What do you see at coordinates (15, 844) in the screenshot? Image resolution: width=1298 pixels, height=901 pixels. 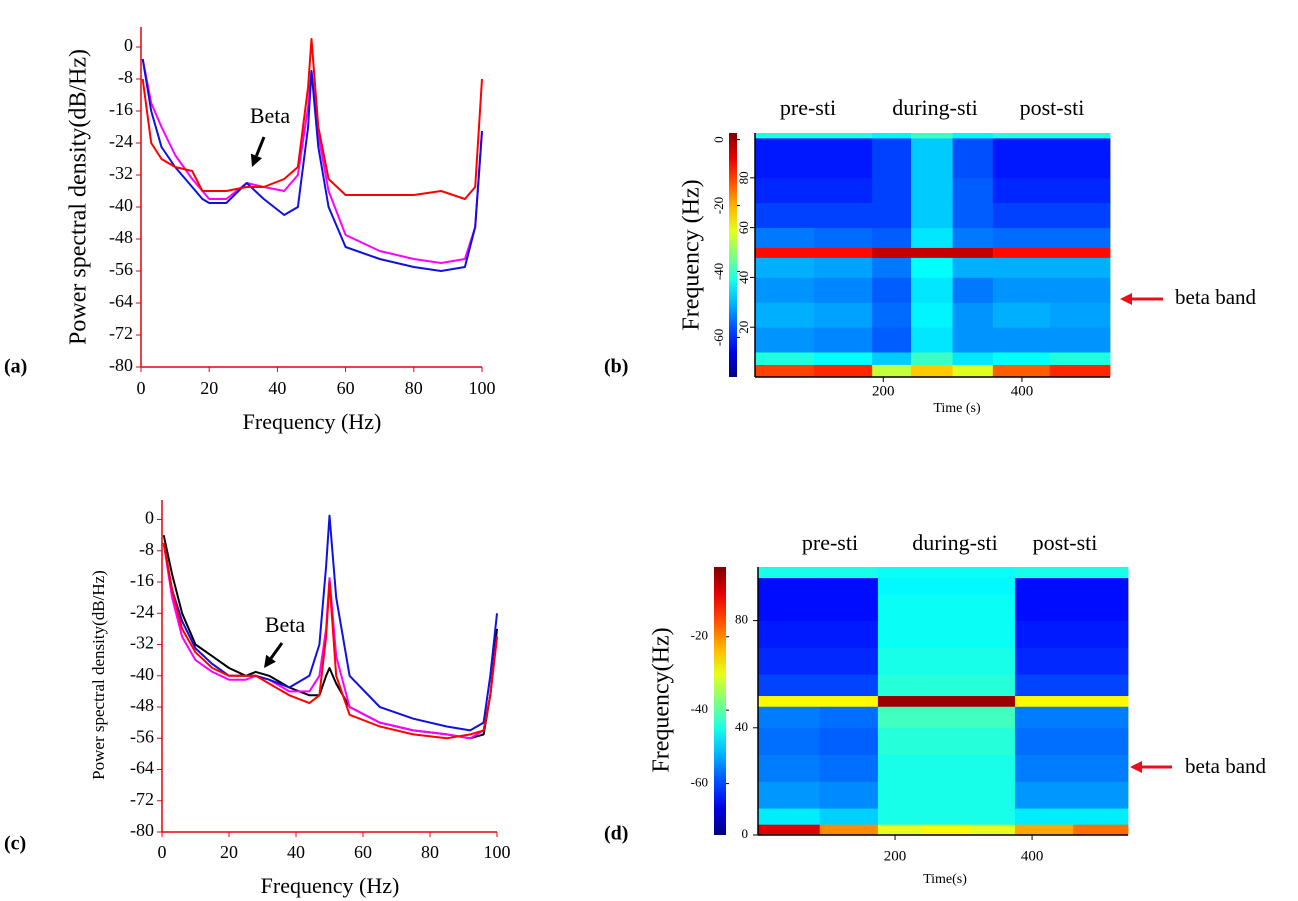 I see `panel-label: (c)` at bounding box center [15, 844].